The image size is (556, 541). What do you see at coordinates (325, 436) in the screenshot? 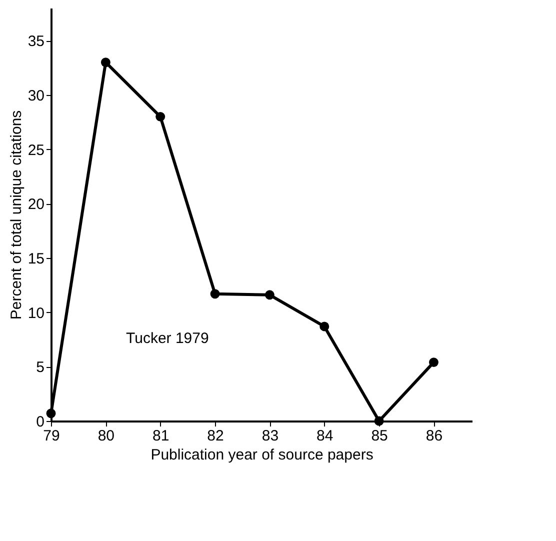
I see `x-tick-label: 84` at bounding box center [325, 436].